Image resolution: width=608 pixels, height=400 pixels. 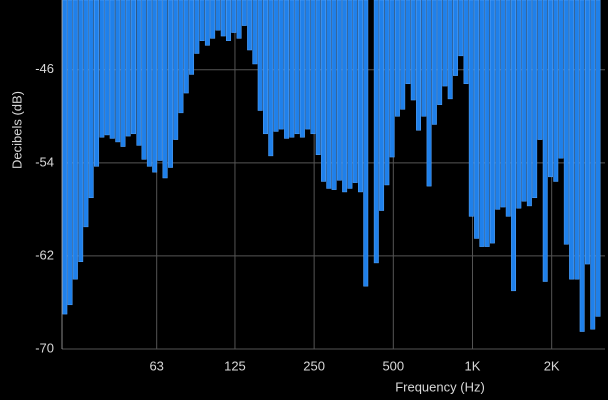 I want to click on x-tick-label: 125, so click(x=235, y=365).